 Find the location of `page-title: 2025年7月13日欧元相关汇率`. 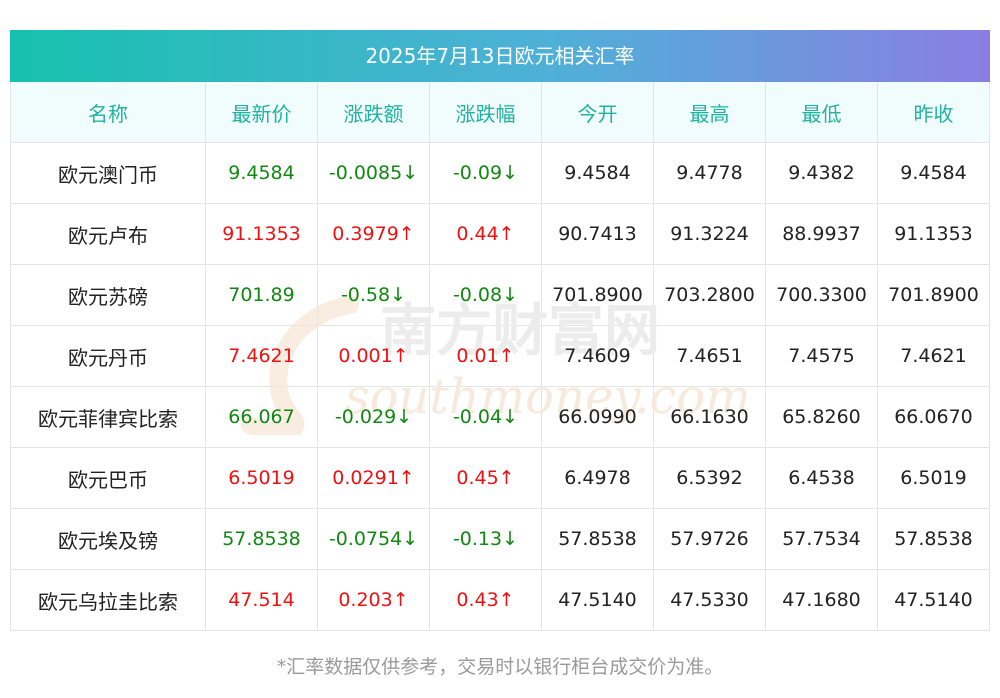

page-title: 2025年7月13日欧元相关汇率 is located at coordinates (500, 56).